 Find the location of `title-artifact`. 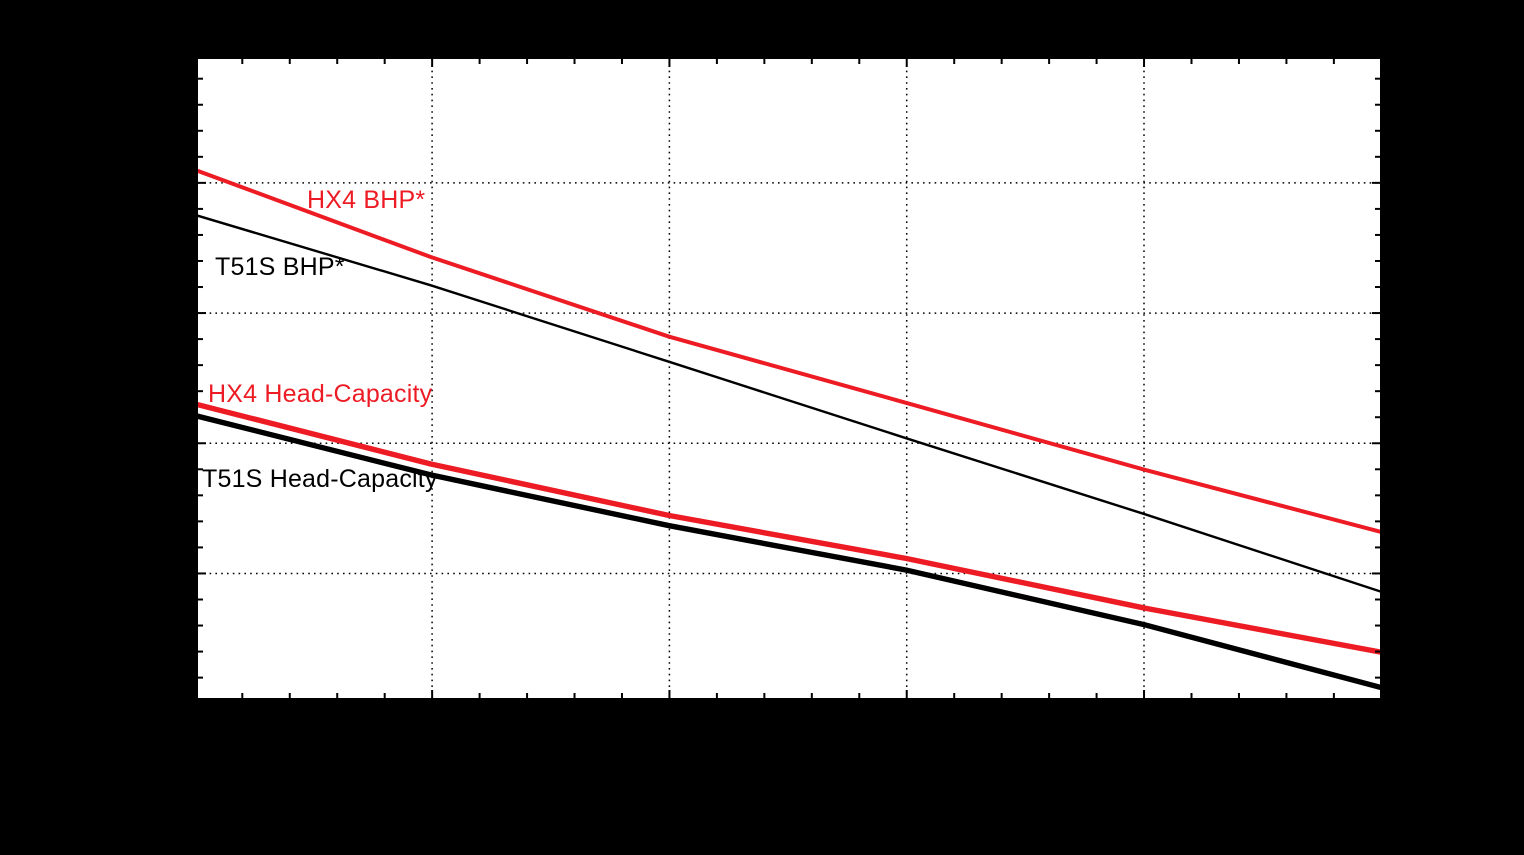

title-artifact is located at coordinates (652, 55).